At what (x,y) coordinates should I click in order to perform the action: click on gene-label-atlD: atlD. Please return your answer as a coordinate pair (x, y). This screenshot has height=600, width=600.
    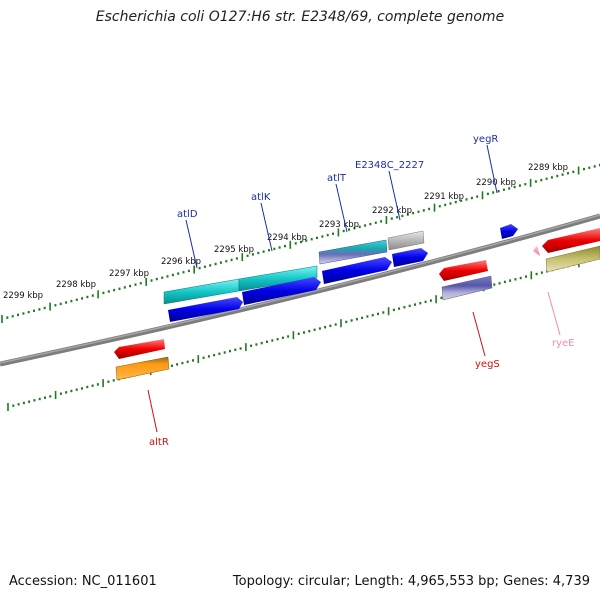
    Looking at the image, I should click on (187, 214).